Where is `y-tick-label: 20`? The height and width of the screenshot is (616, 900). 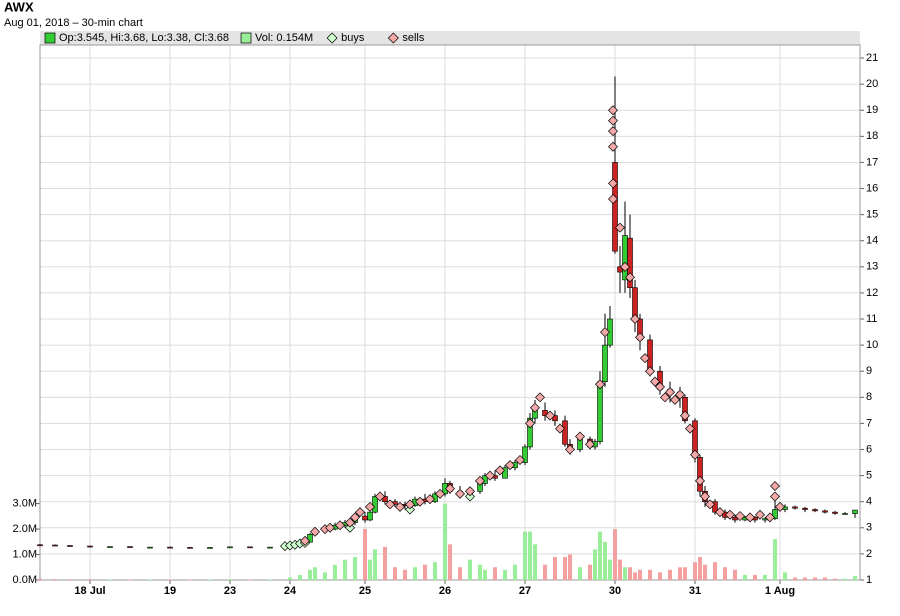
y-tick-label: 20 is located at coordinates (872, 84).